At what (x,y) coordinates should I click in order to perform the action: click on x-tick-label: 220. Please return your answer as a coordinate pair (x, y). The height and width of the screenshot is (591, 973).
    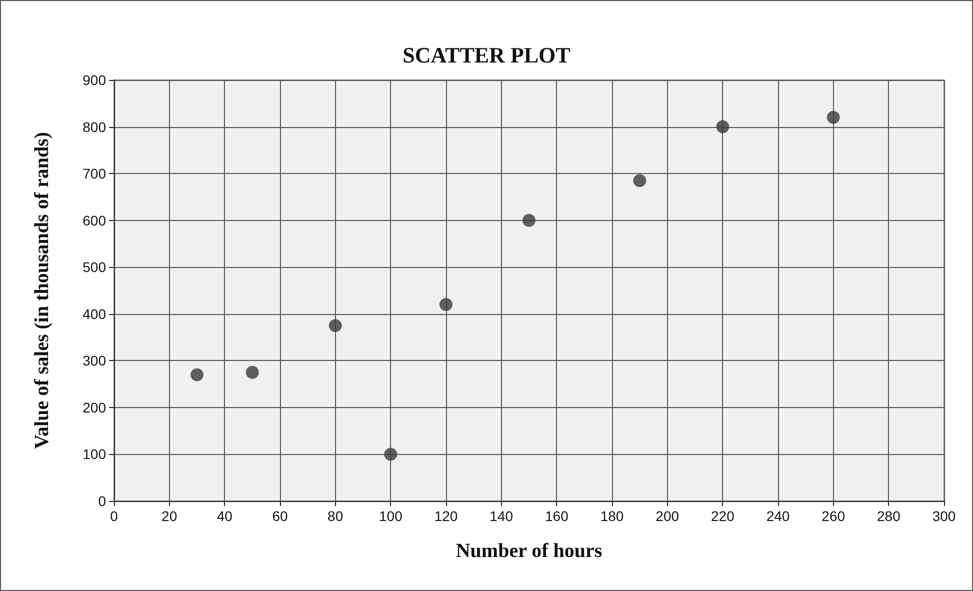
    Looking at the image, I should click on (722, 516).